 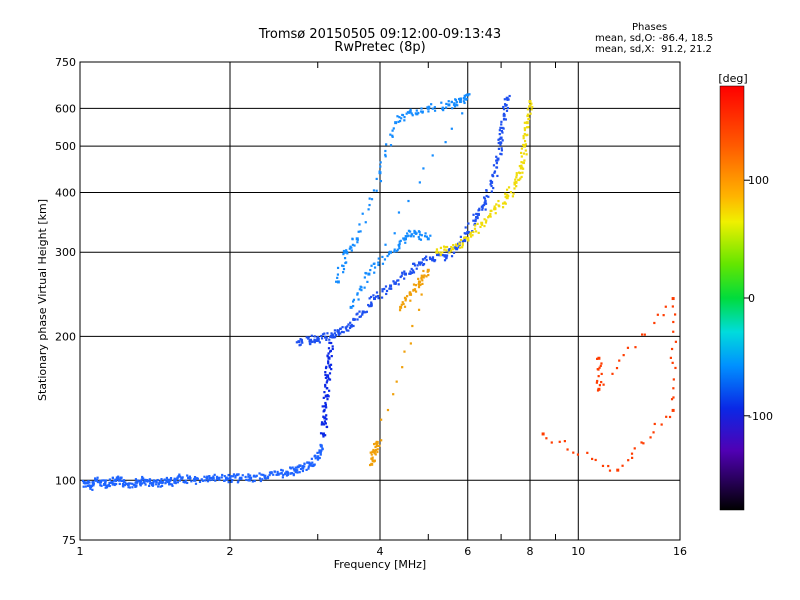 I want to click on colorbar-tick-label: 100, so click(x=758, y=180).